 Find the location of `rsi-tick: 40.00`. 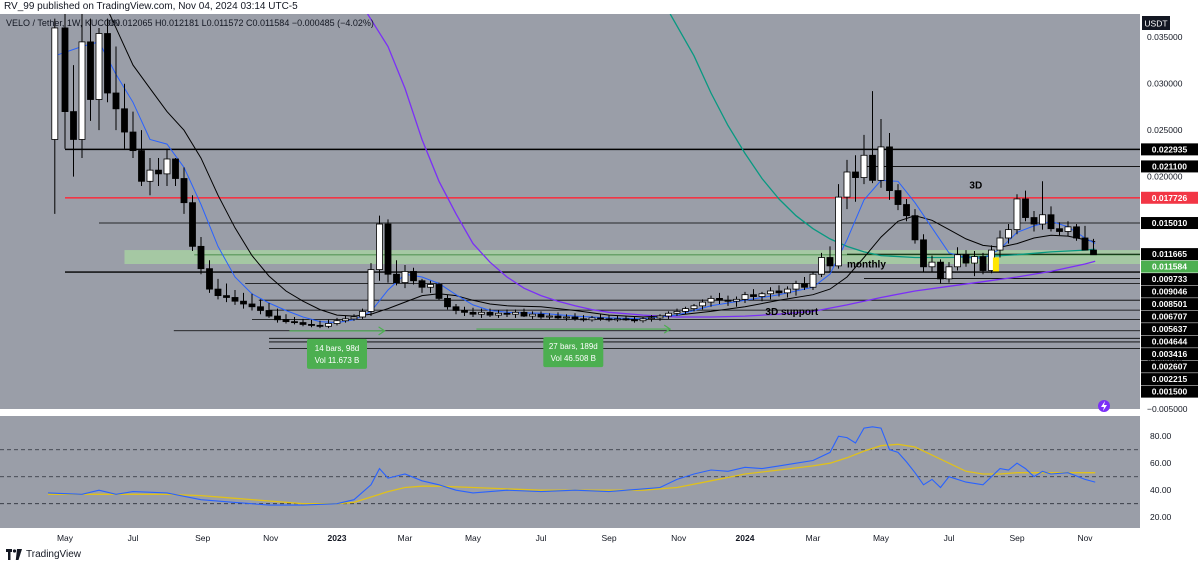

rsi-tick: 40.00 is located at coordinates (1161, 490).